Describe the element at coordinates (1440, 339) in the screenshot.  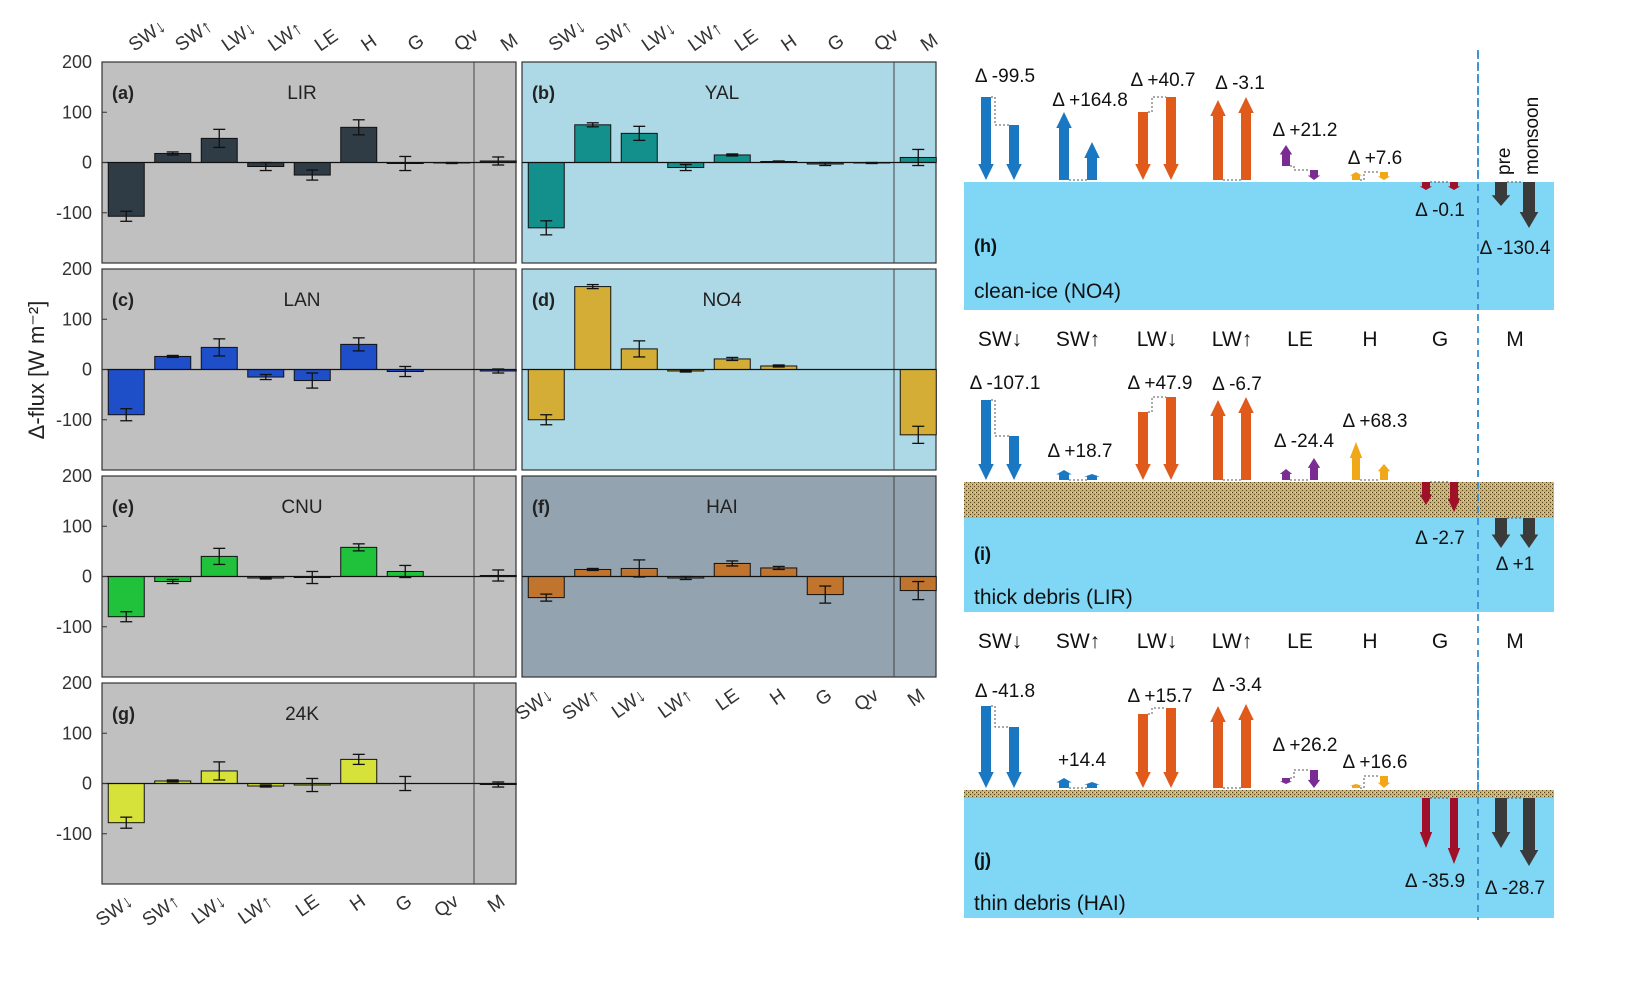
I see `row-label-G: G` at that location.